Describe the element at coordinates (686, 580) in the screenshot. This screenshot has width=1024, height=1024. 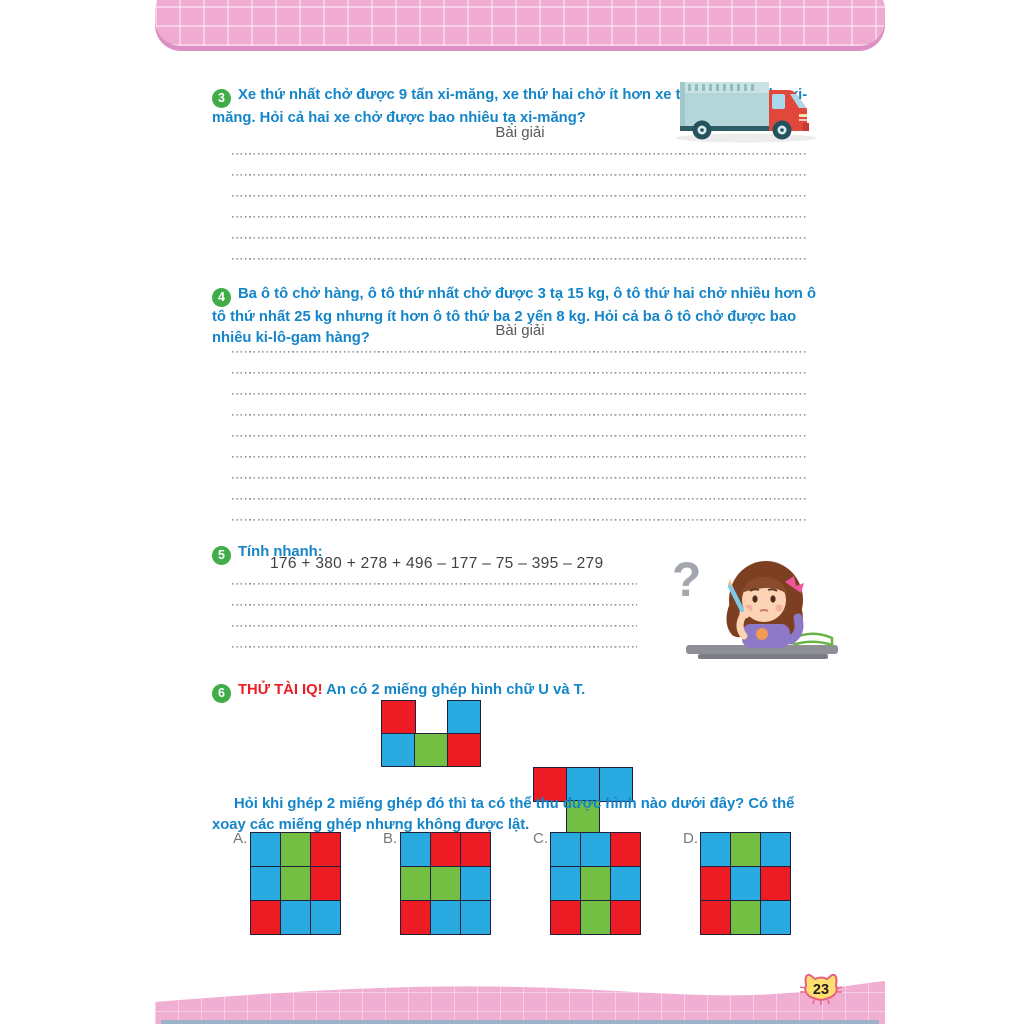
I see `question-mark-glyph: ?` at that location.